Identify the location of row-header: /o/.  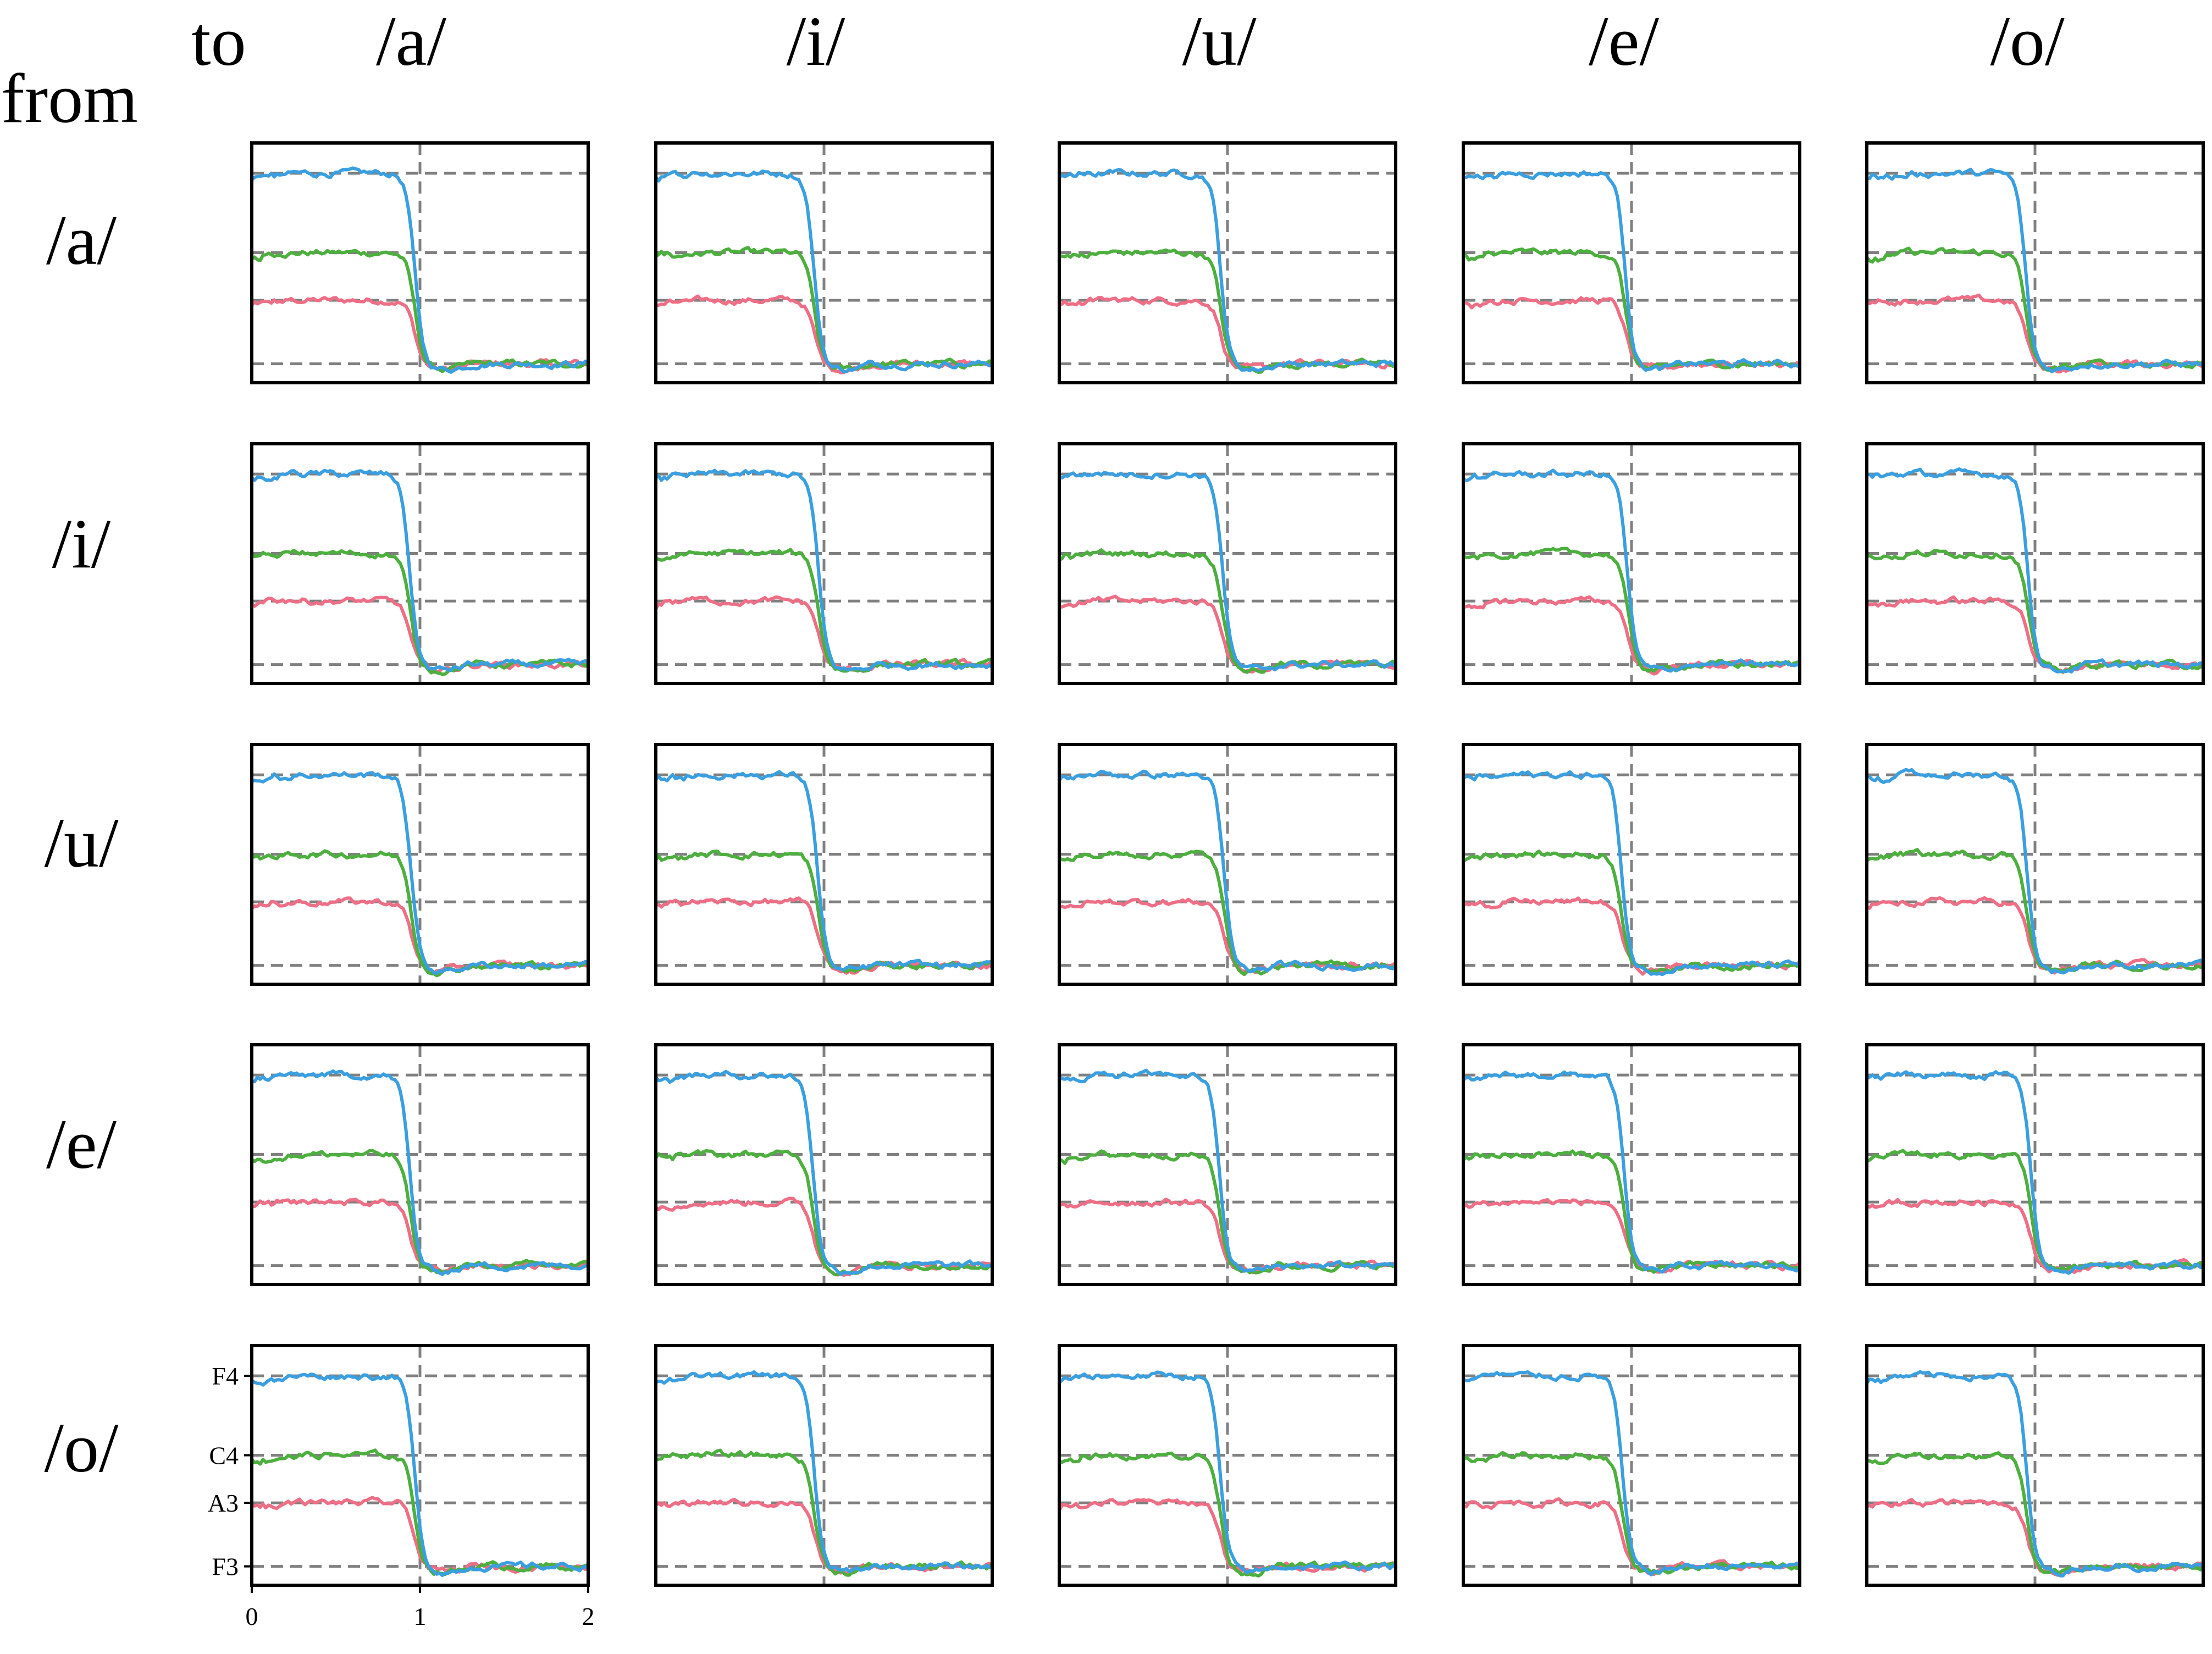
(81, 1448).